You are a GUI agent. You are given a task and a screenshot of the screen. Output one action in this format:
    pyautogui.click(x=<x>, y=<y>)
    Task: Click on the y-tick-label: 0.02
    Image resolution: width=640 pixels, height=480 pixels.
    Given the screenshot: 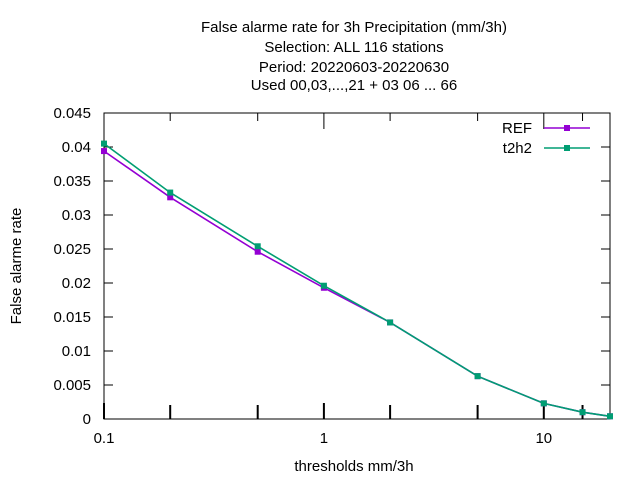 What is the action you would take?
    pyautogui.click(x=76, y=283)
    